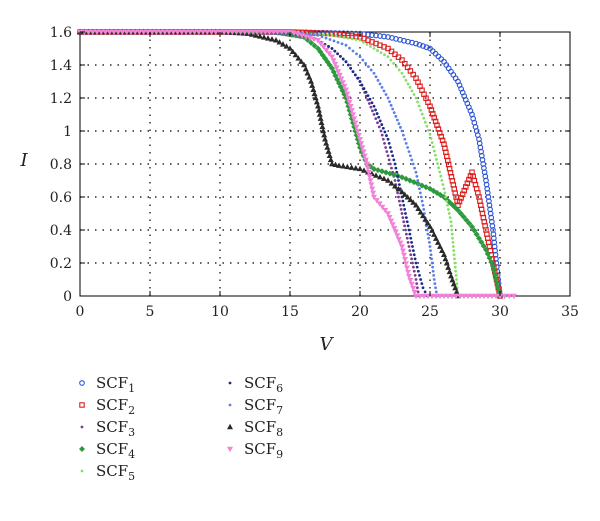  Describe the element at coordinates (67, 297) in the screenshot. I see `y-tick-label: 0` at that location.